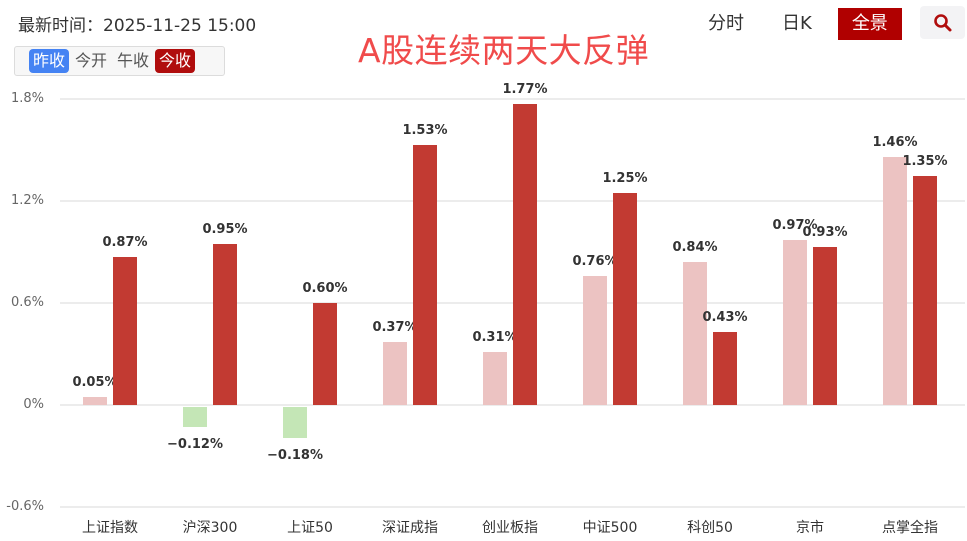 The height and width of the screenshot is (541, 967). What do you see at coordinates (797, 23) in the screenshot?
I see `tab-daily-k: 日K` at bounding box center [797, 23].